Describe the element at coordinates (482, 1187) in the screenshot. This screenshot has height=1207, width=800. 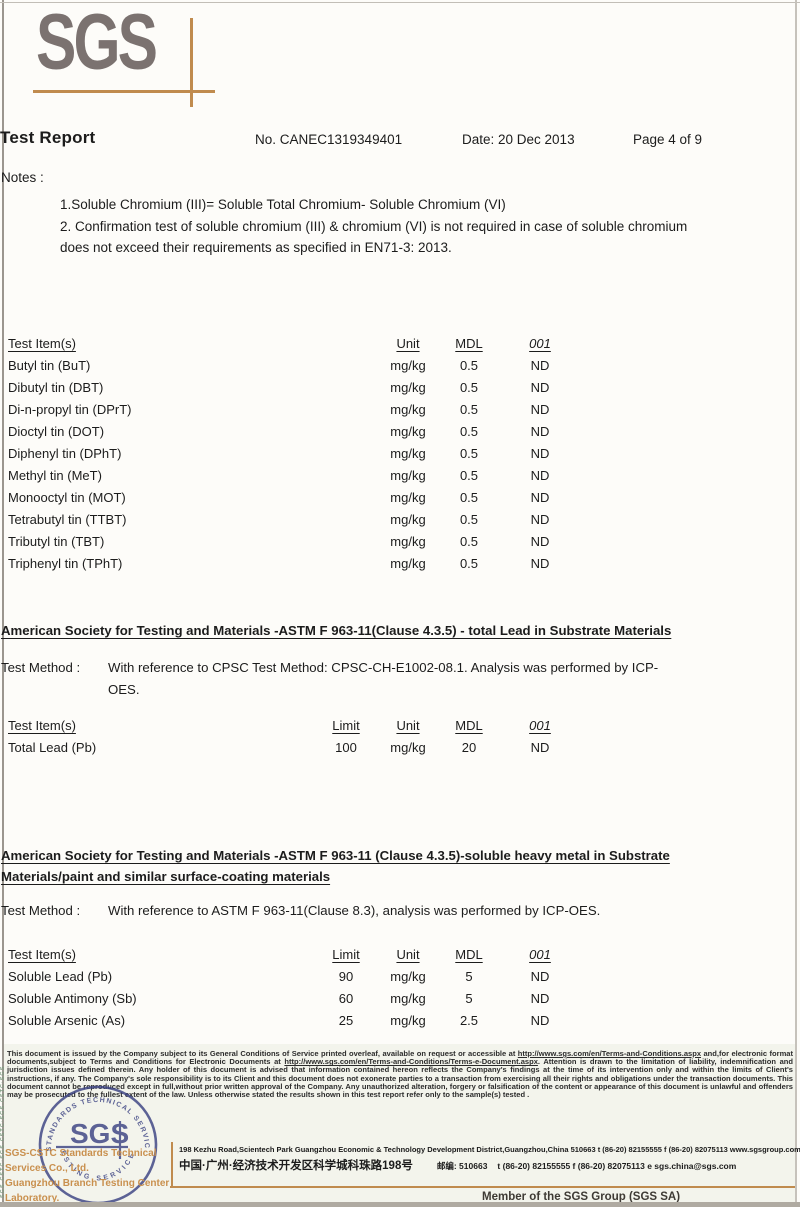
I see `footer-horizontal-rule` at that location.